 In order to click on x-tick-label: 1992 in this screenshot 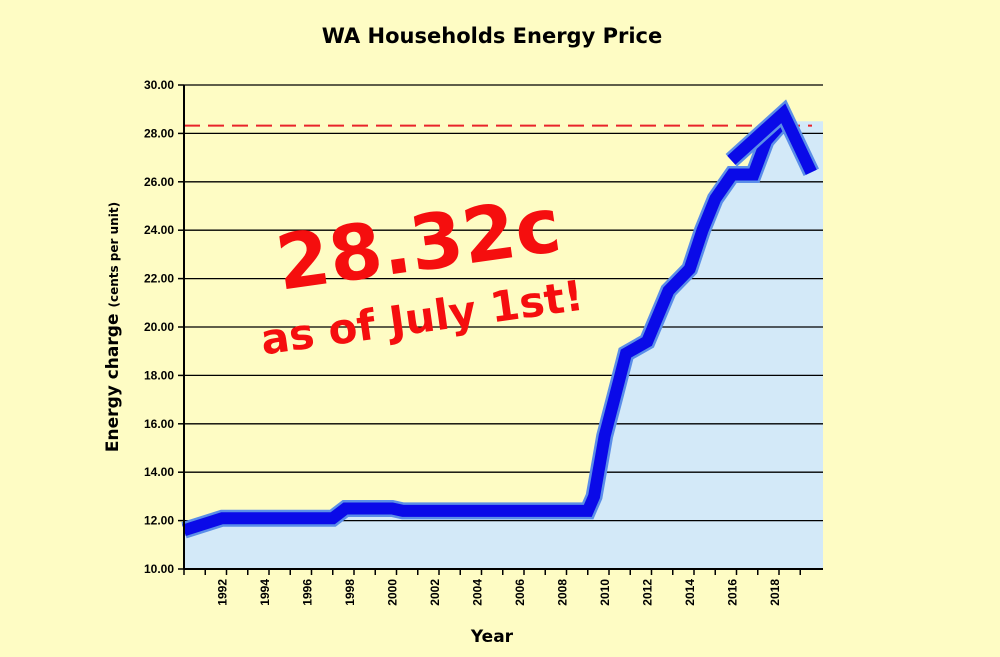, I will do `click(222, 592)`.